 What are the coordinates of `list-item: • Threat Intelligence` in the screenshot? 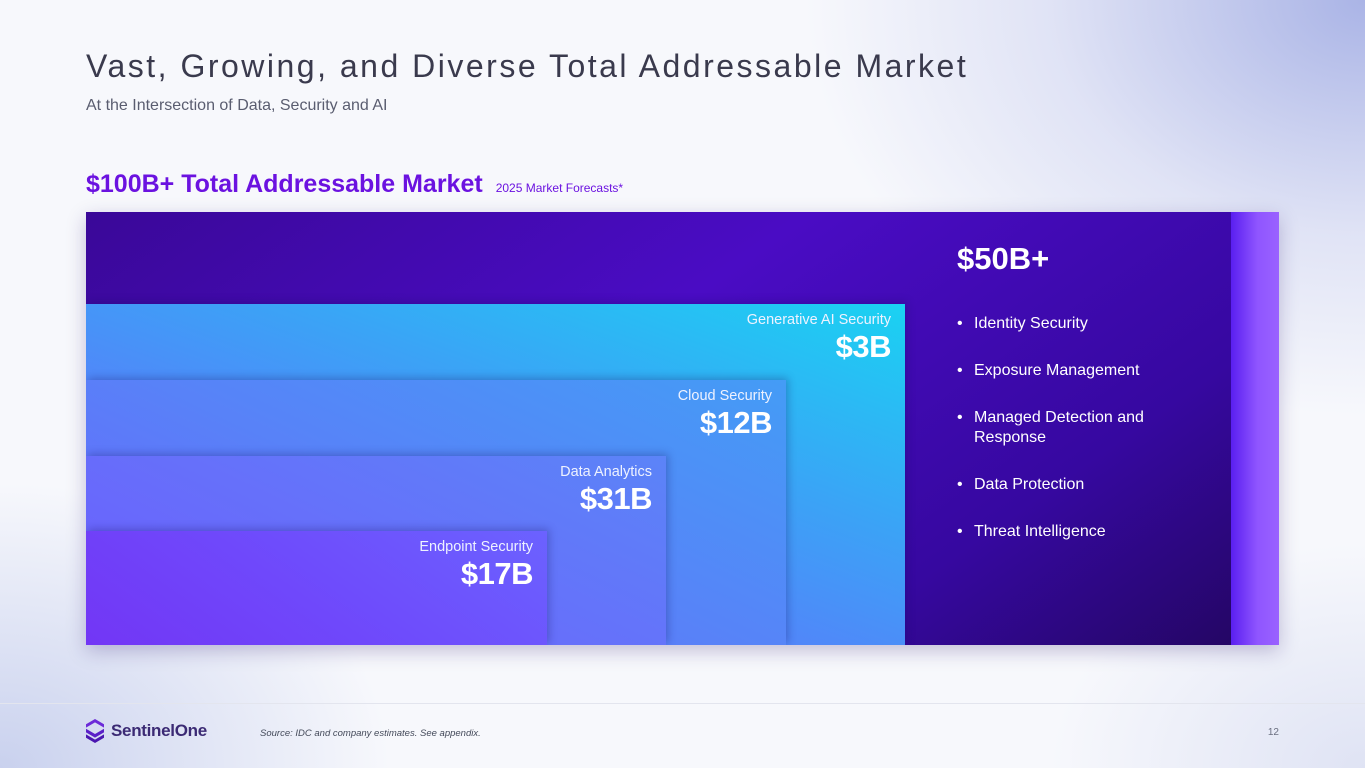 It's located at (1050, 532).